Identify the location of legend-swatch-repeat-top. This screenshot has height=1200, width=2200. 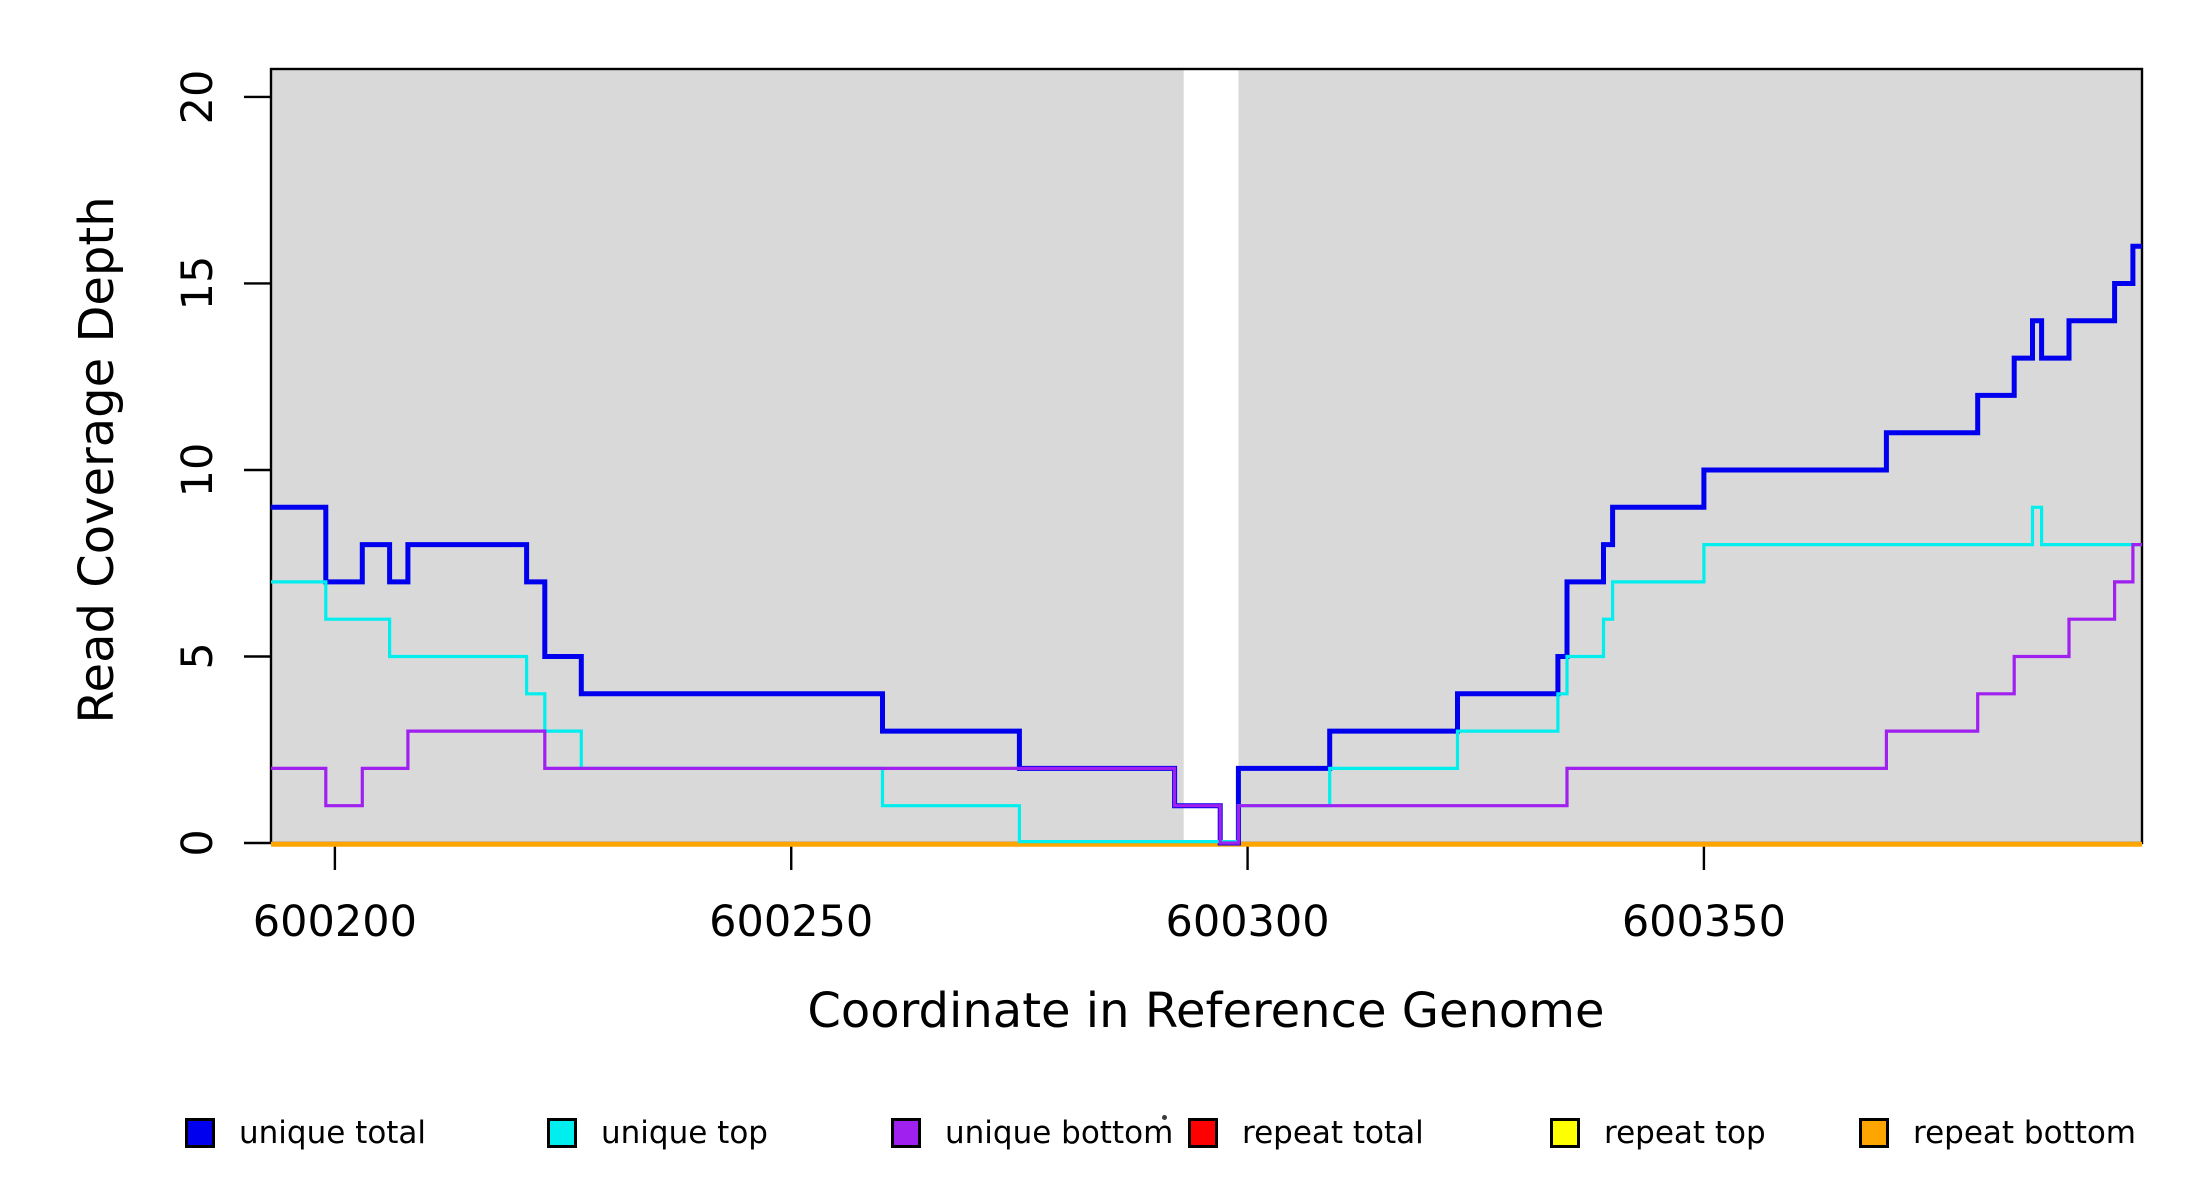
(1565, 1133).